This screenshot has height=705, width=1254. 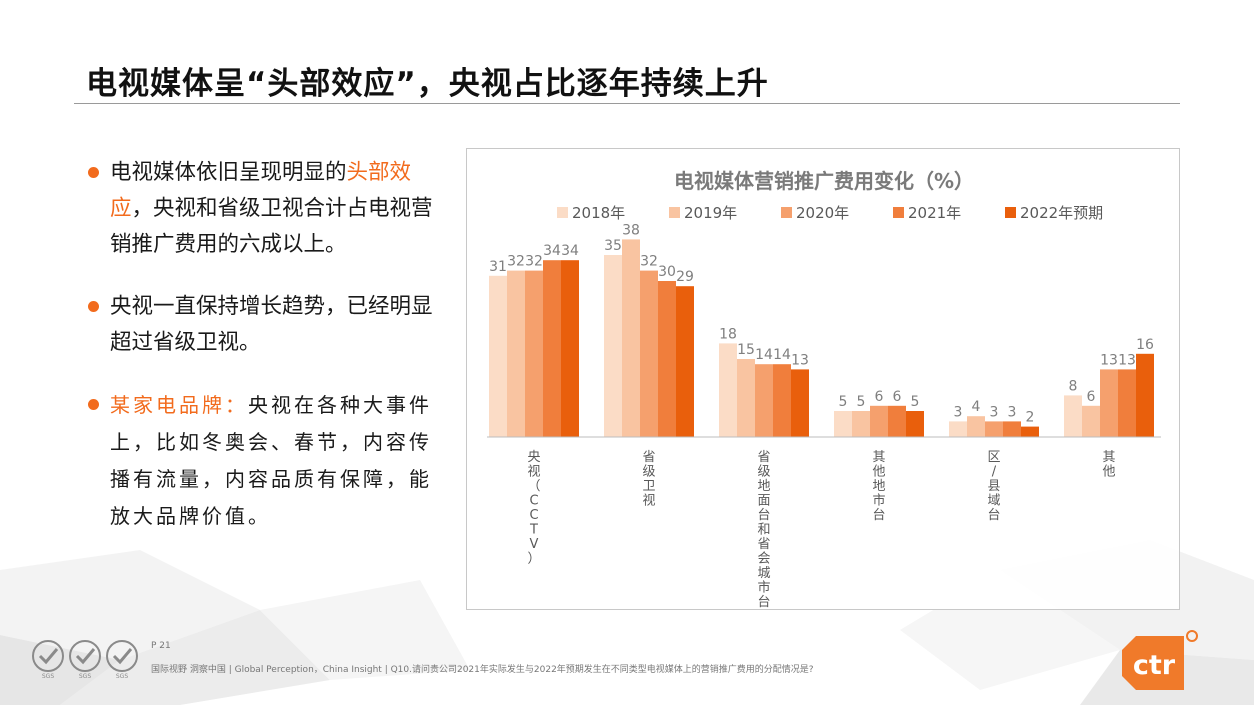 I want to click on cert-label-2: SGS, so click(x=85, y=676).